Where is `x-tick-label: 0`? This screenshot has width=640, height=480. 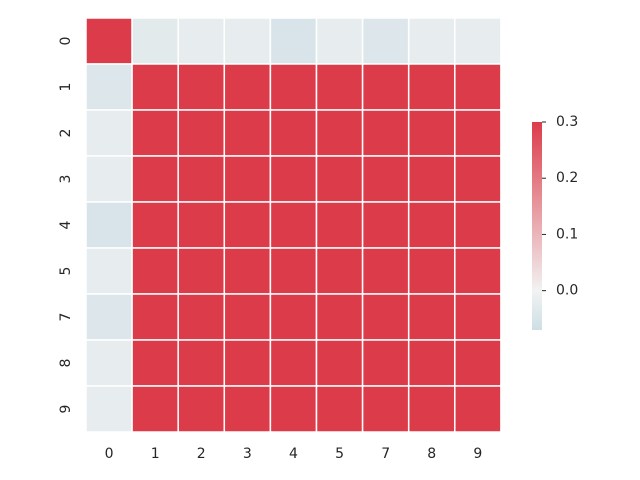
x-tick-label: 0 is located at coordinates (109, 454).